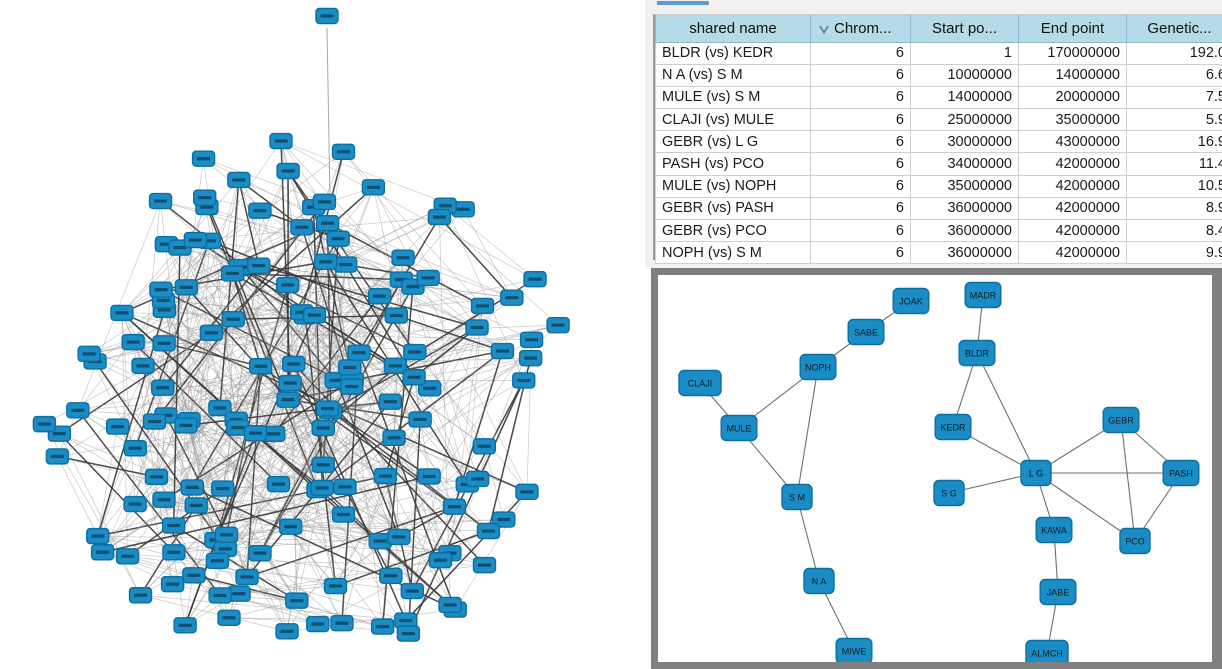 The height and width of the screenshot is (669, 1222). What do you see at coordinates (866, 332) in the screenshot?
I see `subnetwork-node: SABE` at bounding box center [866, 332].